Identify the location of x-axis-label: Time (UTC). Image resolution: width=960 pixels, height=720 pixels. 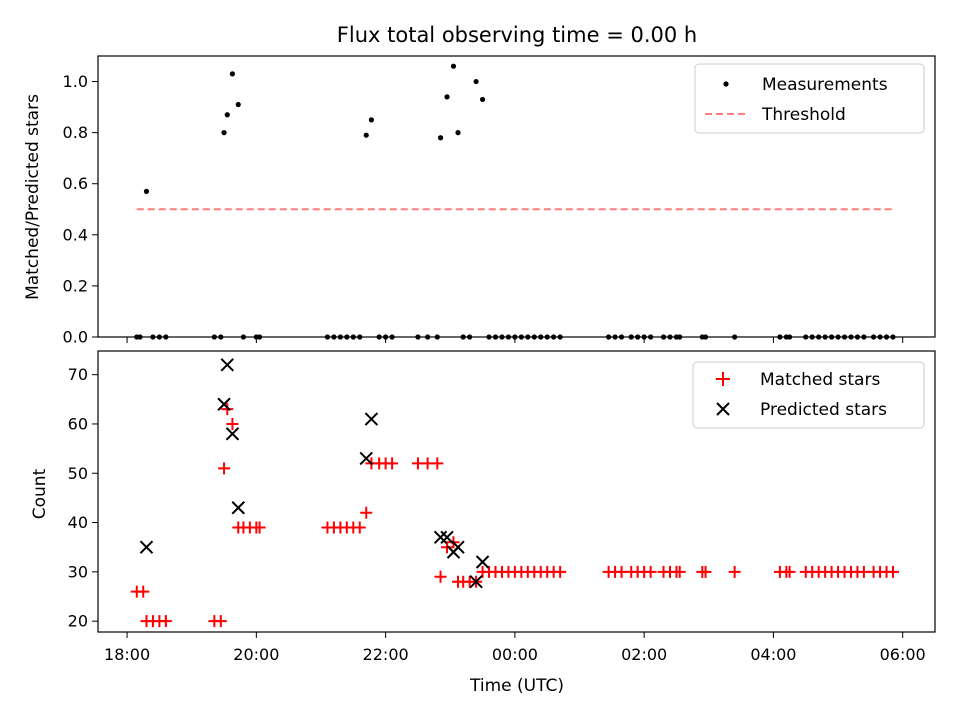
(516, 686).